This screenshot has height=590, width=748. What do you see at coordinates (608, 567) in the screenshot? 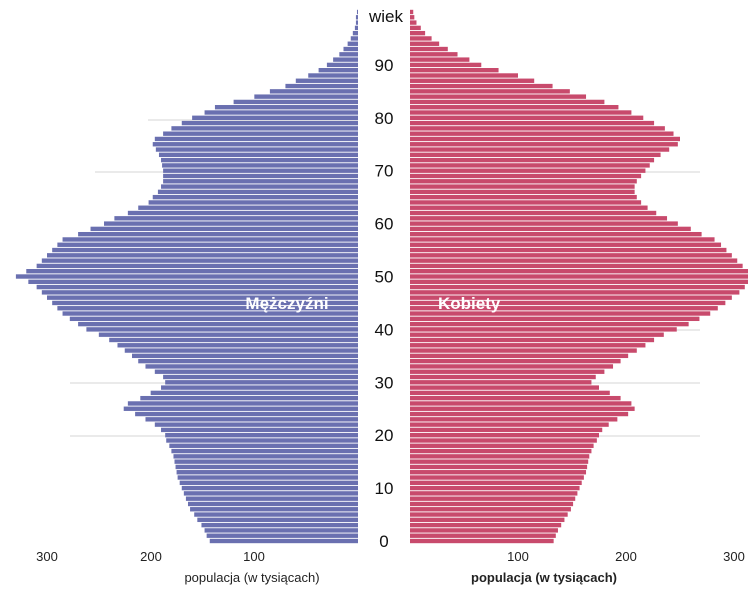
I see `x-axis-right: 100 200 300 populacja (w tysiącach)` at bounding box center [608, 567].